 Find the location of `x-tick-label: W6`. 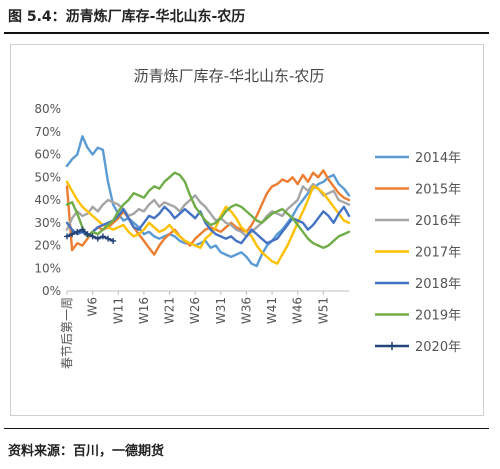

x-tick-label: W6 is located at coordinates (93, 307).